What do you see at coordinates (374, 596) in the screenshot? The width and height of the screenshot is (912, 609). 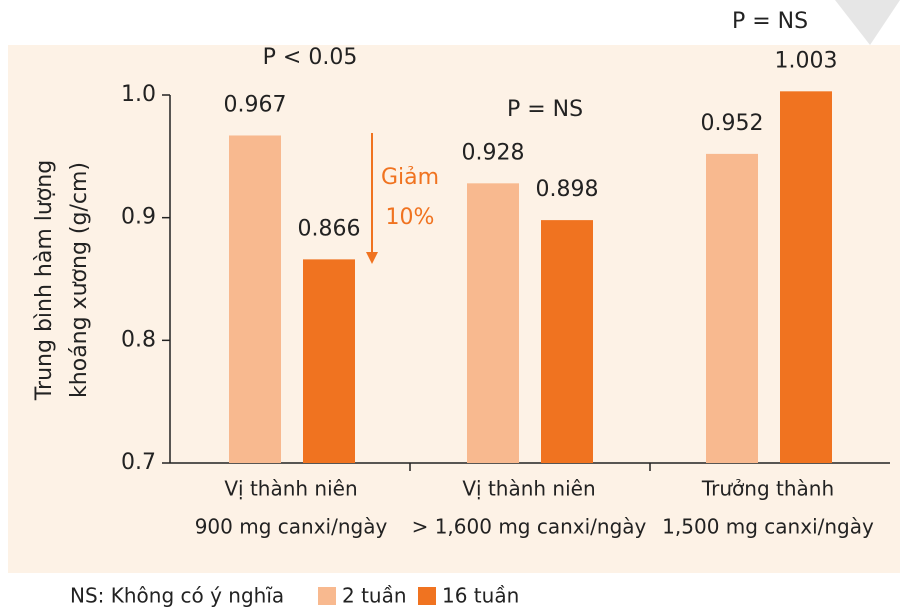 I see `legend-label: 2 tuần` at bounding box center [374, 596].